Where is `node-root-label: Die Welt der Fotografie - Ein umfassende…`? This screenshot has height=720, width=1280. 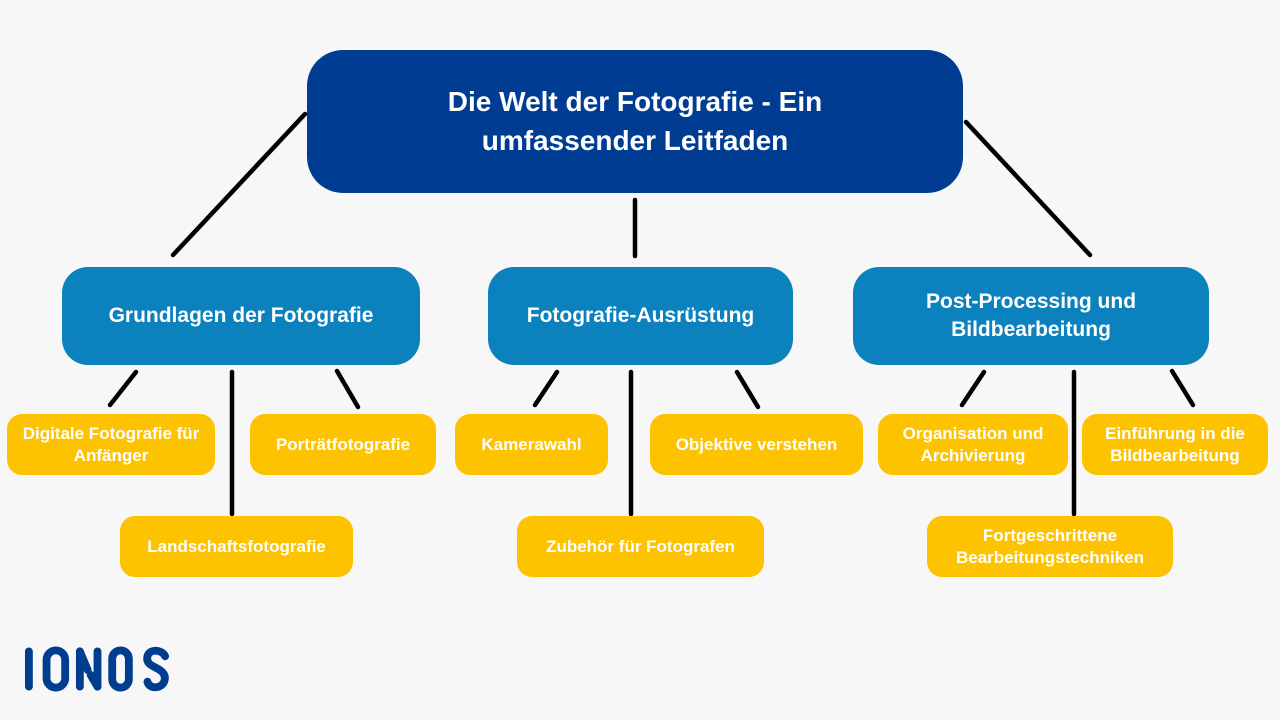
node-root-label: Die Welt der Fotografie - Ein umfassende… is located at coordinates (635, 120).